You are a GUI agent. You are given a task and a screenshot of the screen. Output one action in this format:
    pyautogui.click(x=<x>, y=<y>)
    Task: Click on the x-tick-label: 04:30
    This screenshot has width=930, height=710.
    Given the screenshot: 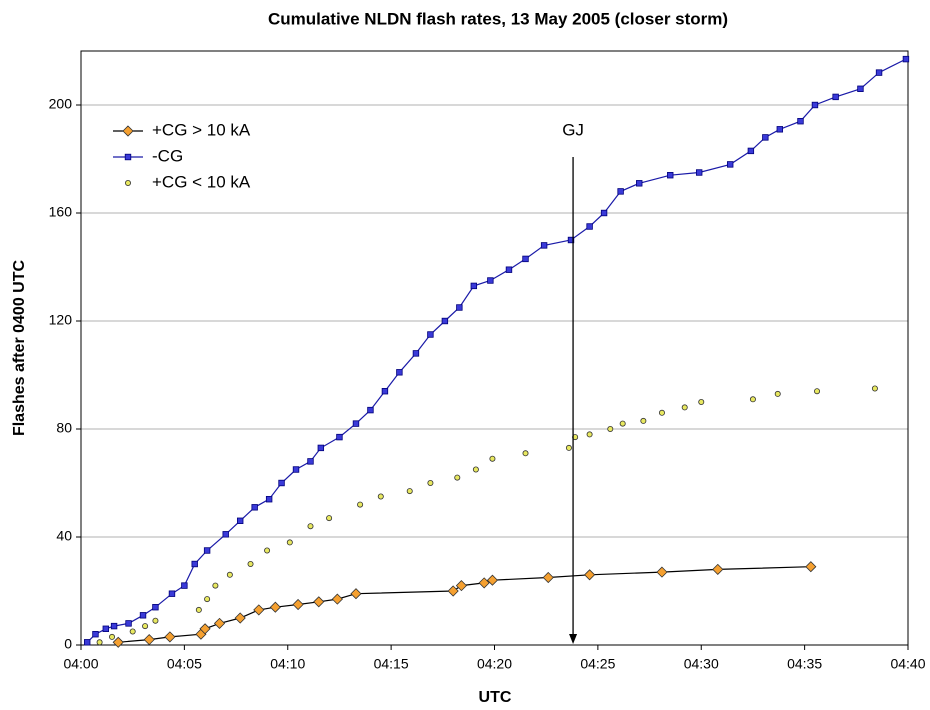 What is the action you would take?
    pyautogui.click(x=701, y=664)
    